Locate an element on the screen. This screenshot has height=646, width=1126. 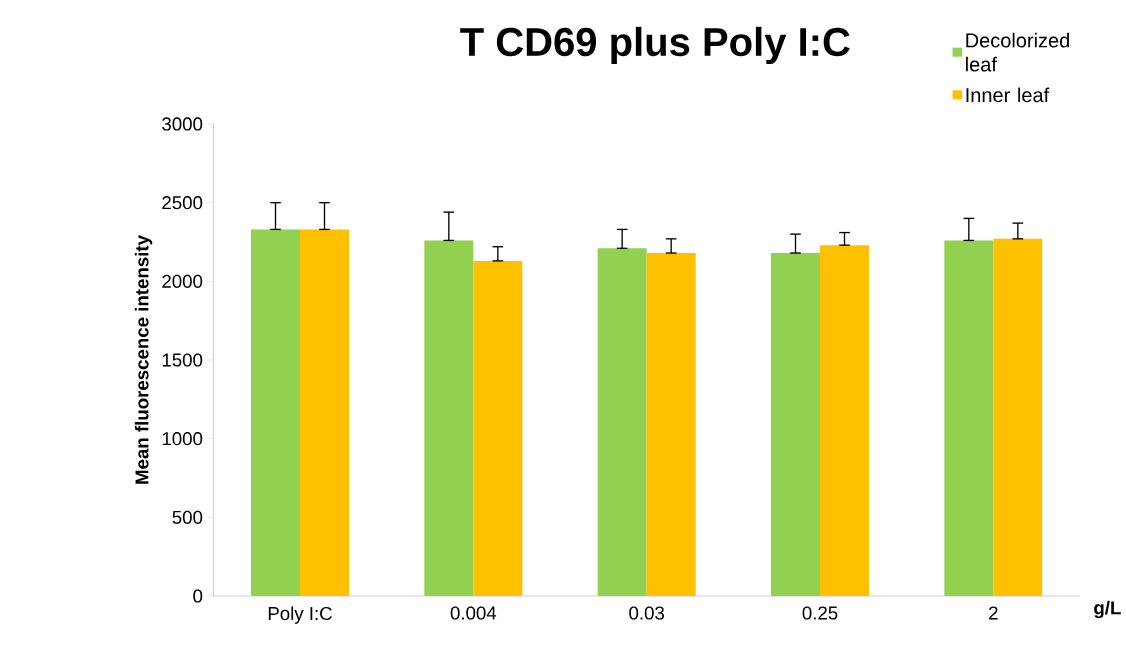
x-tick-label: Poly I:C is located at coordinates (300, 615).